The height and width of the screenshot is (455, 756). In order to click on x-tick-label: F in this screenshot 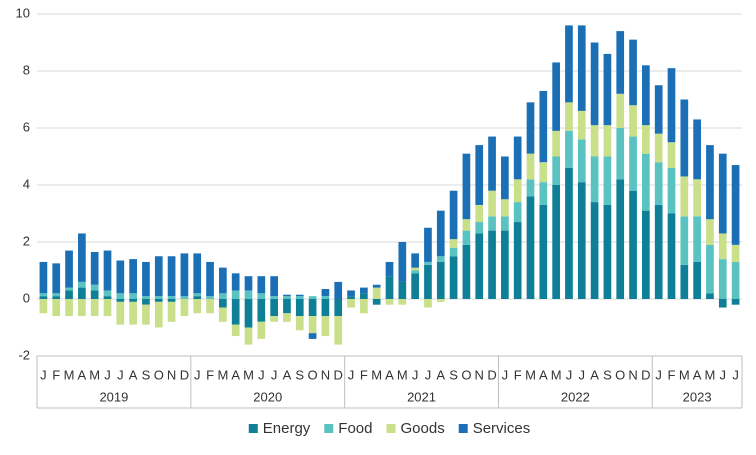, I will do `click(518, 374)`.